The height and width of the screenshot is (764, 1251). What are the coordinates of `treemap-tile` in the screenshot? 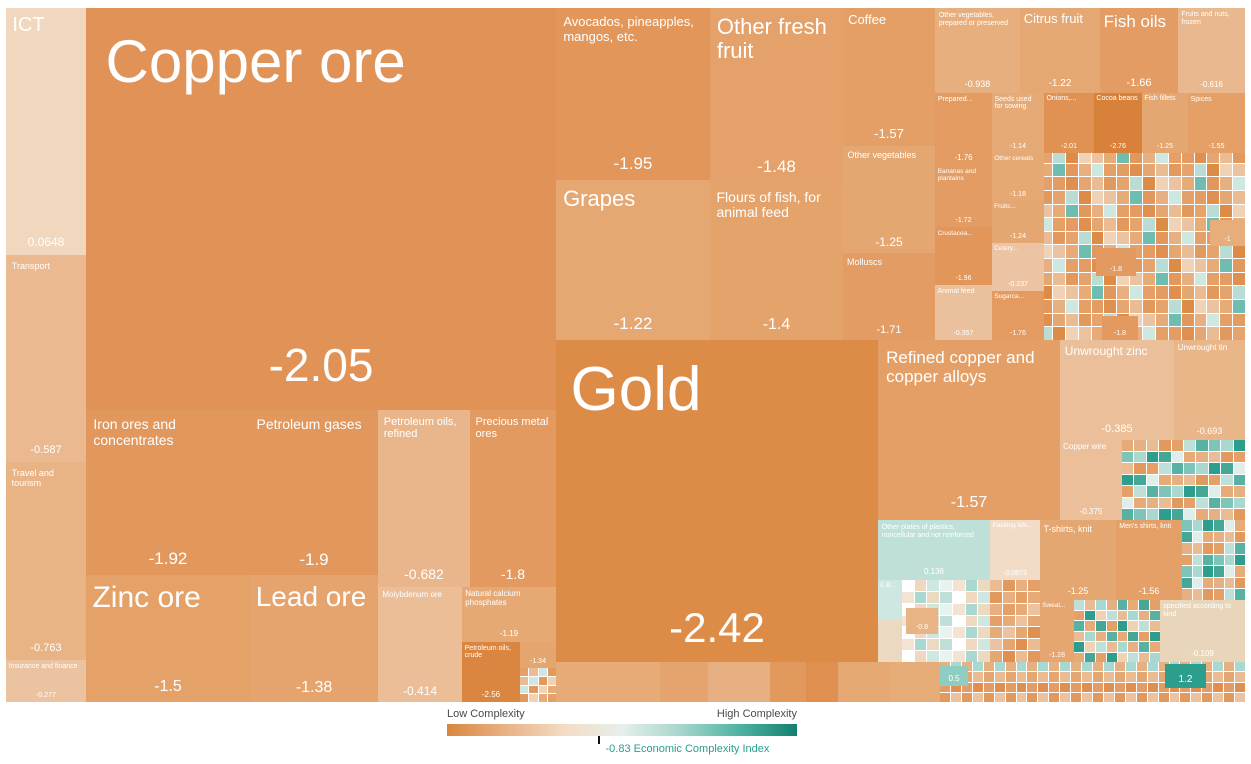 It's located at (608, 682).